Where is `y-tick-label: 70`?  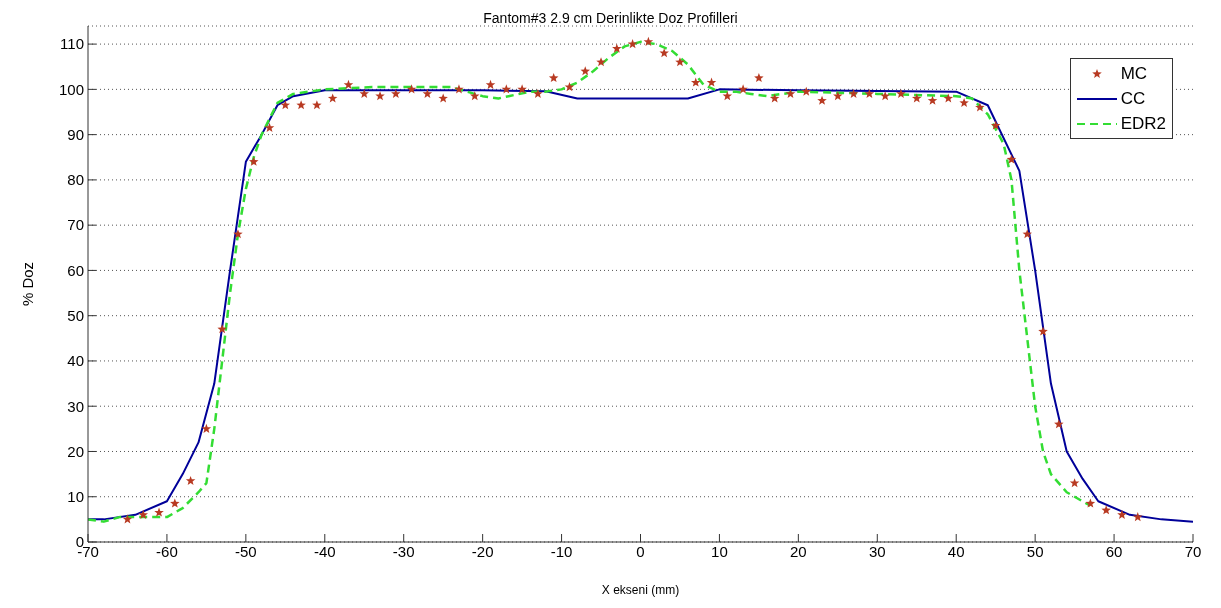
y-tick-label: 70 is located at coordinates (75, 225).